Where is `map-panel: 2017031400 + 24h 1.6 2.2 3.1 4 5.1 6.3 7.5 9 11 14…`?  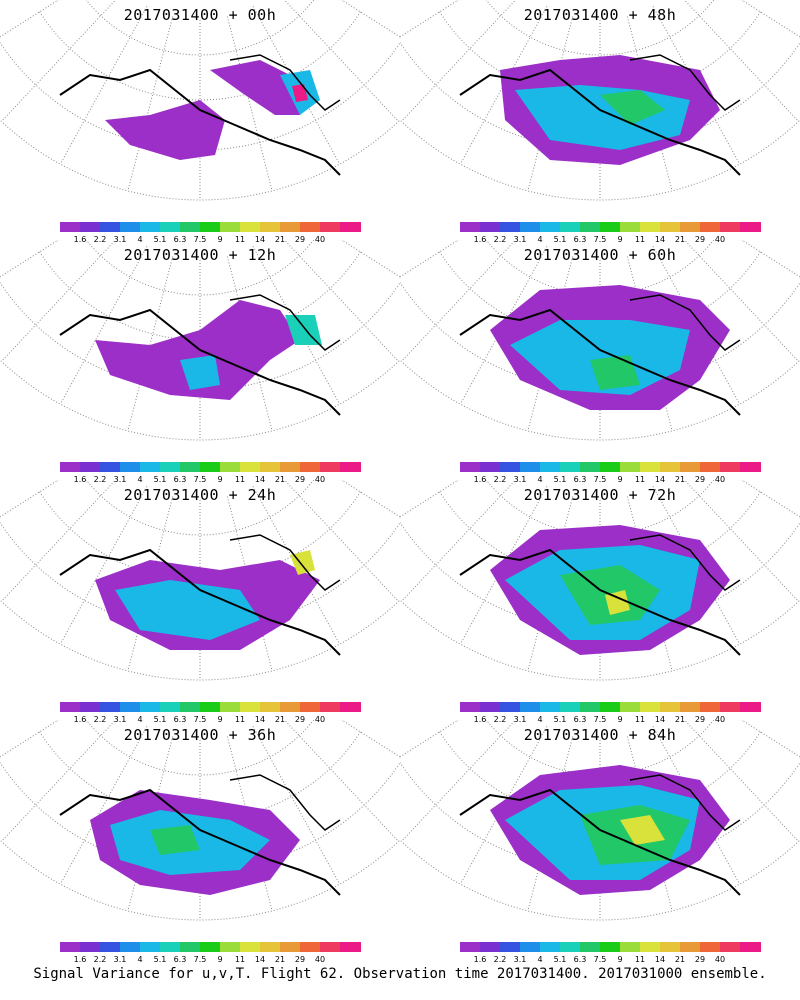 map-panel: 2017031400 + 24h 1.6 2.2 3.1 4 5.1 6.3 7.5 9 11 14… is located at coordinates (200, 602).